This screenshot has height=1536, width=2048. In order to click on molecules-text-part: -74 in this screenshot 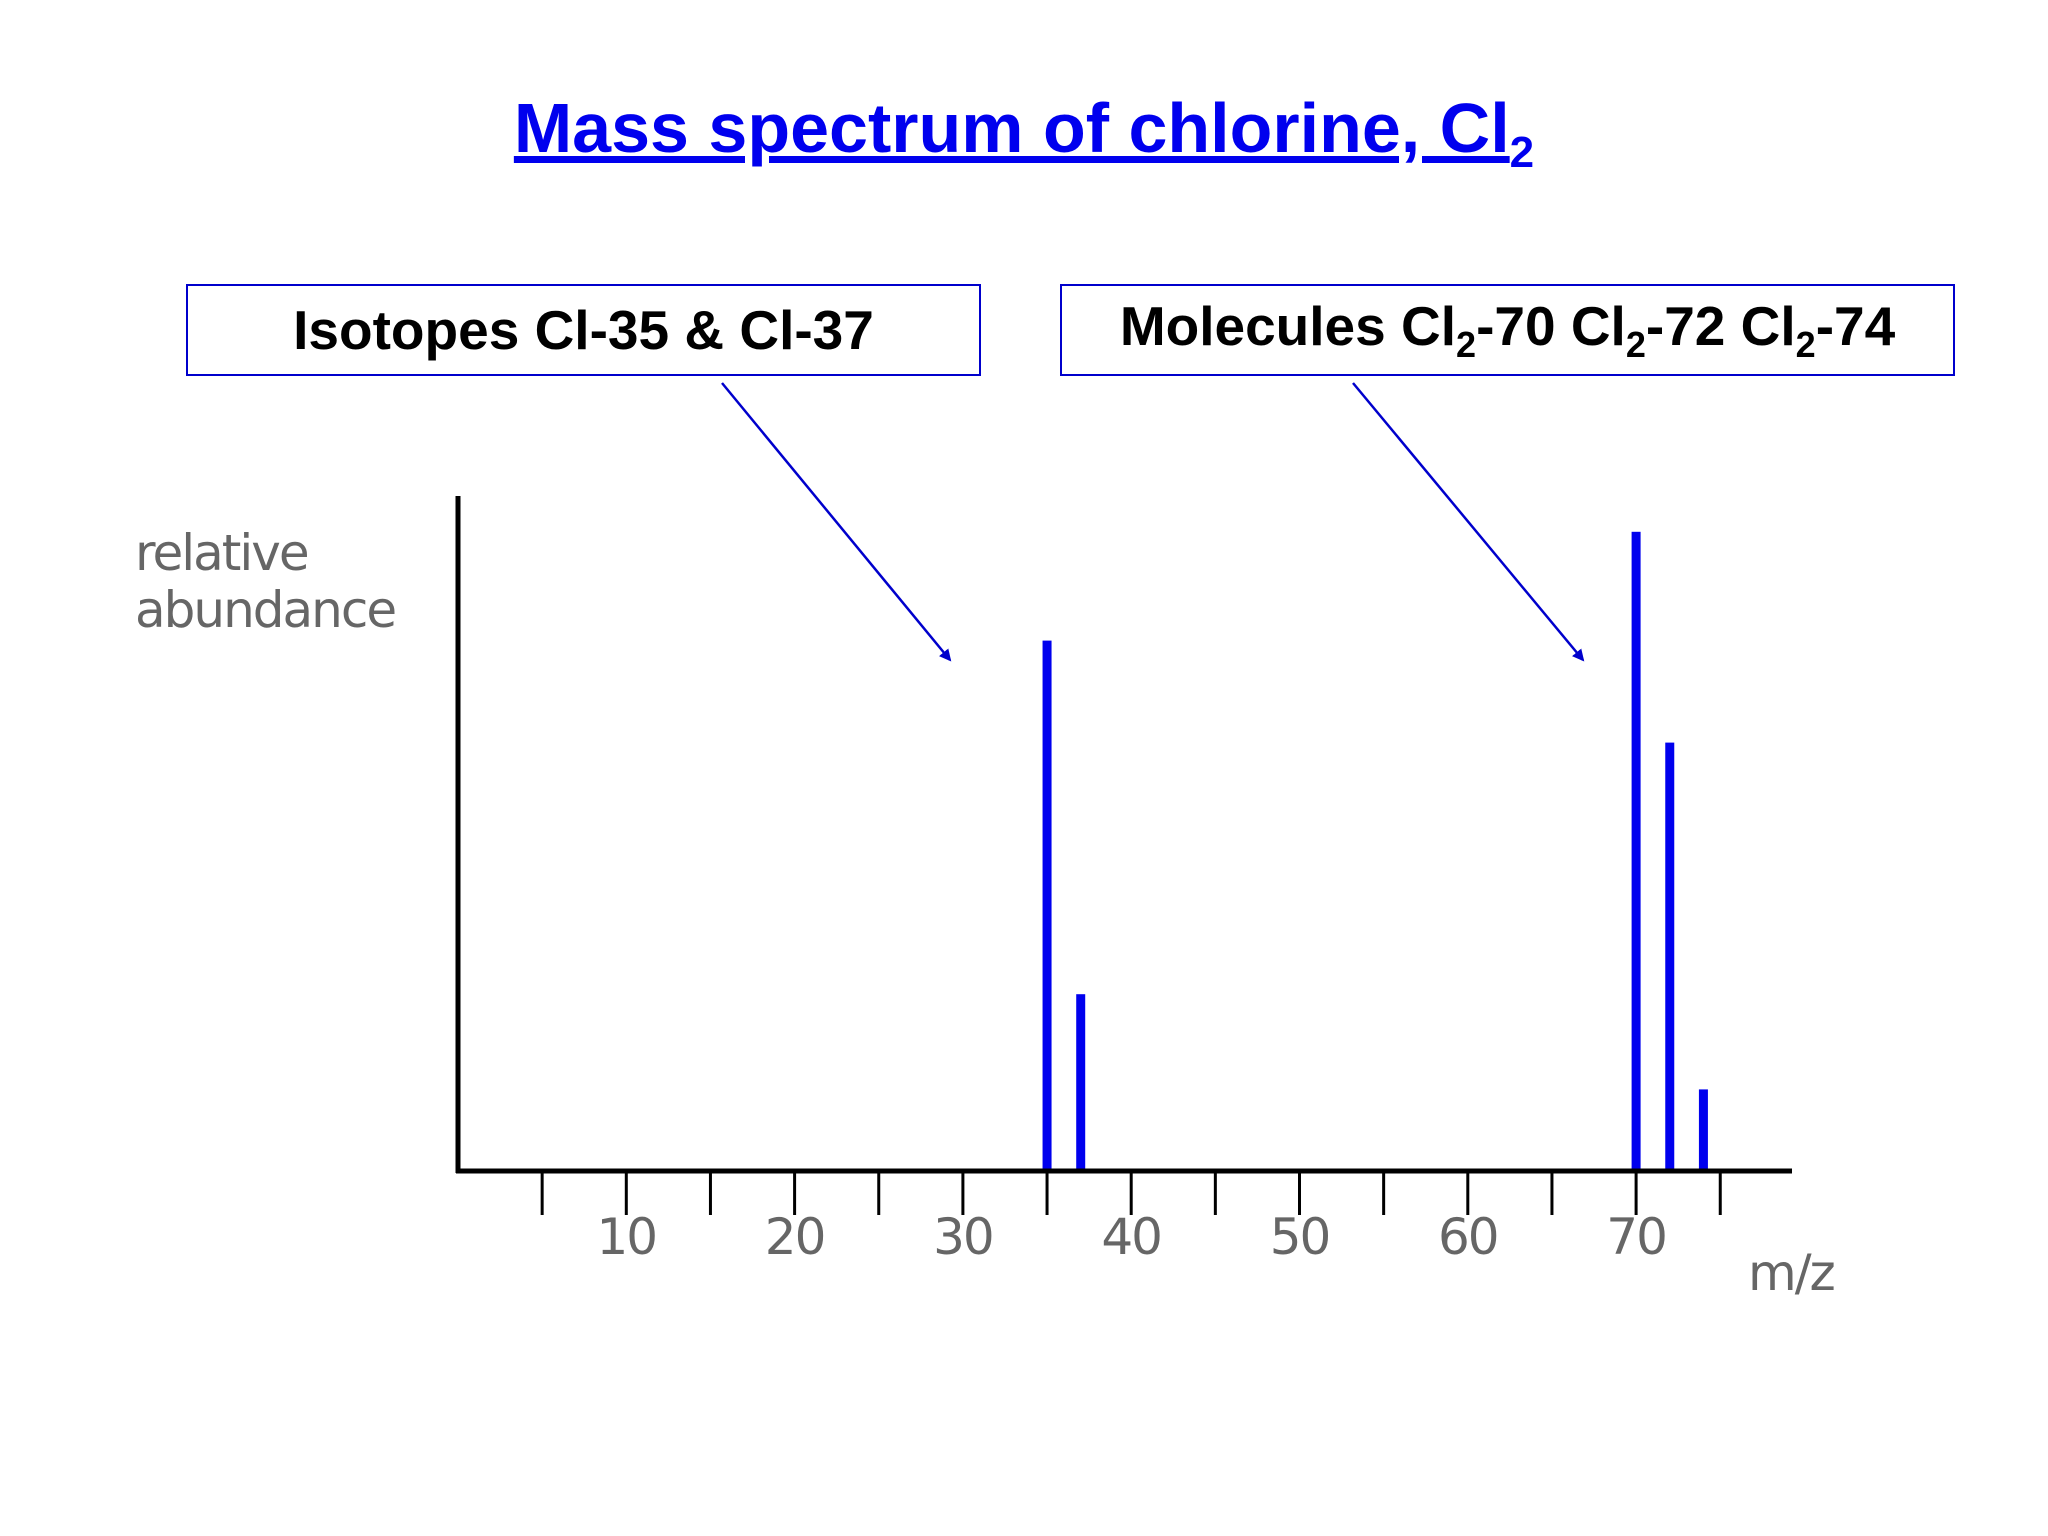, I will do `click(1855, 326)`.